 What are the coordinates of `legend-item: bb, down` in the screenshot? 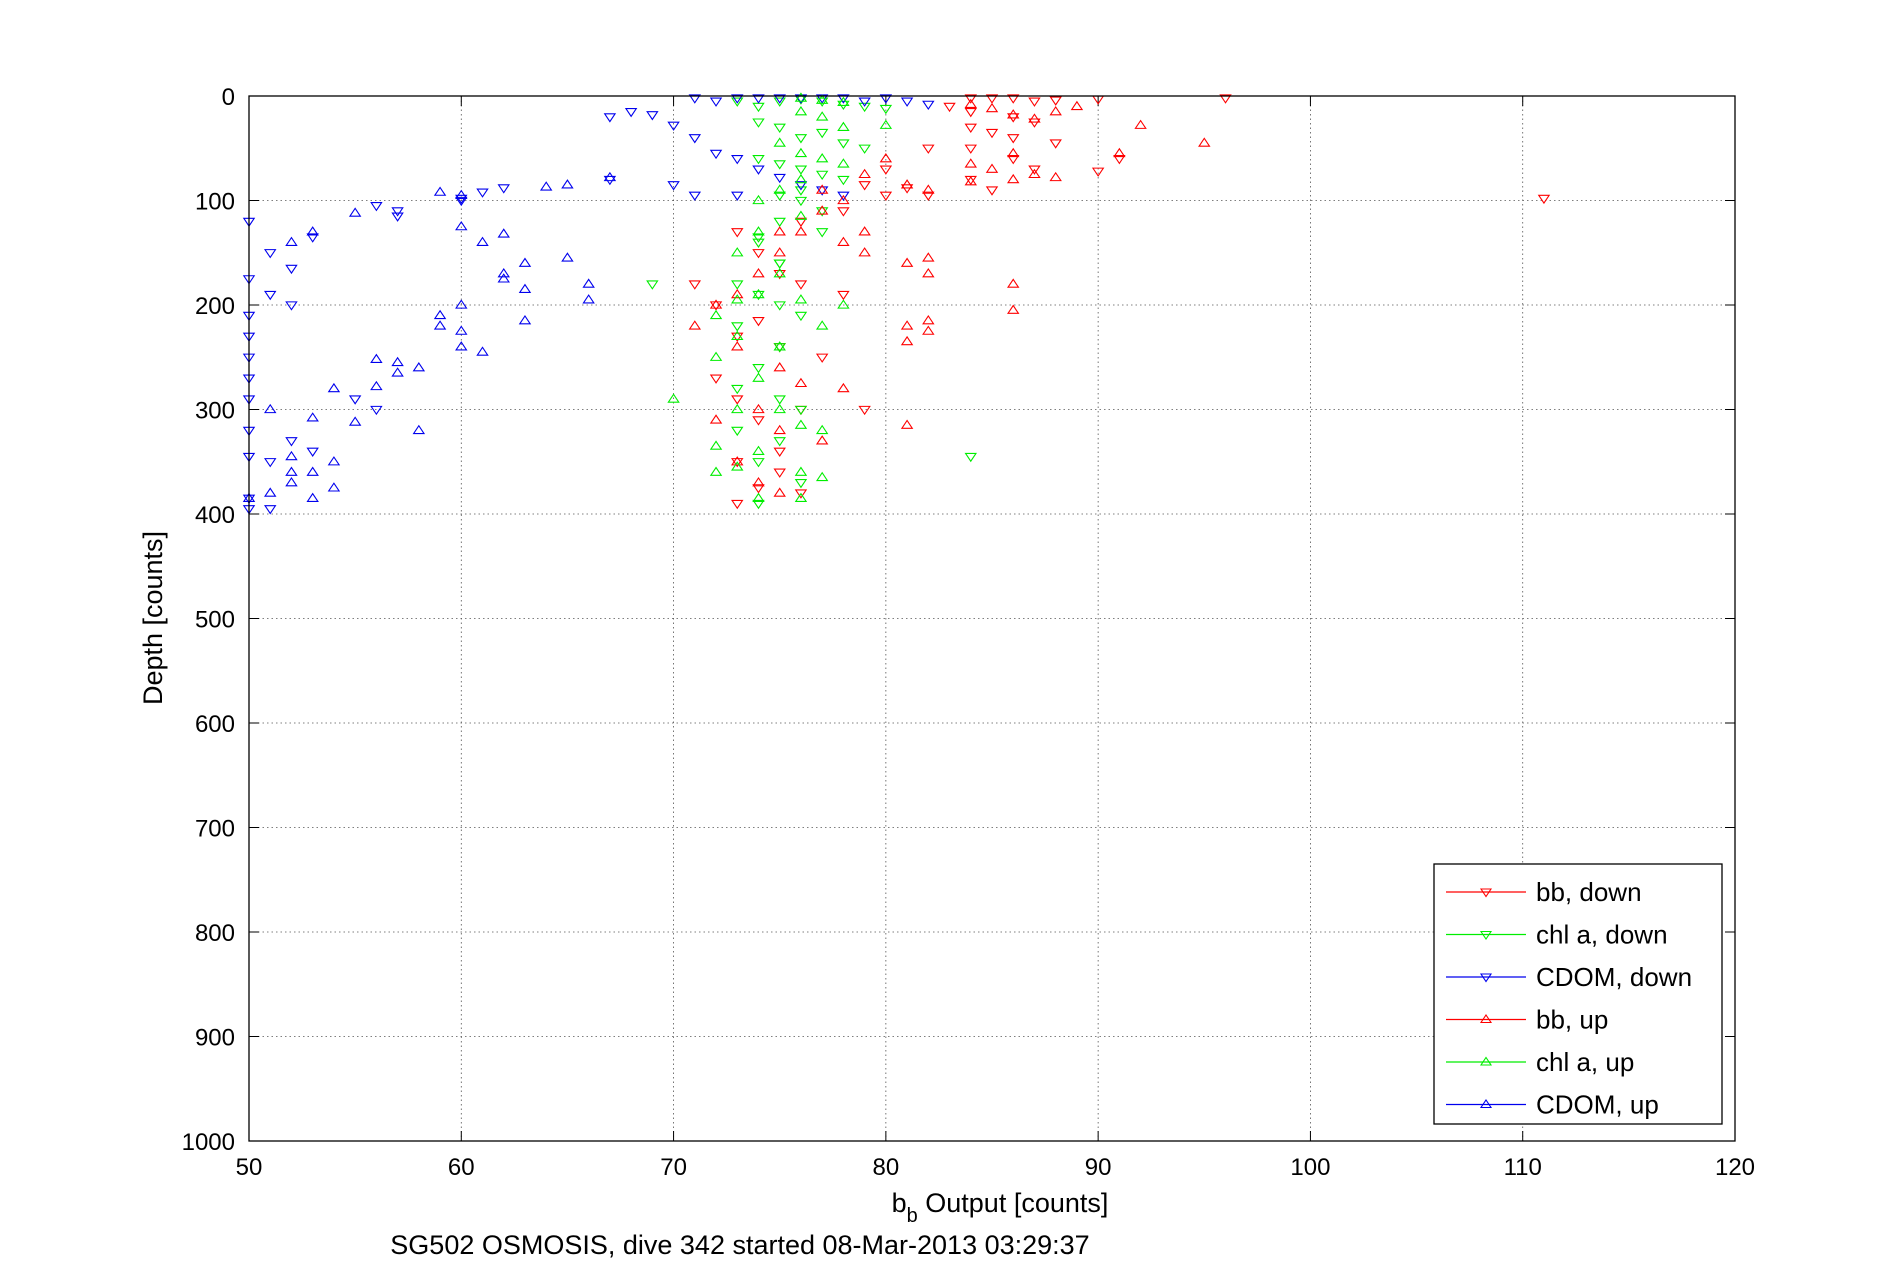 It's located at (1544, 892).